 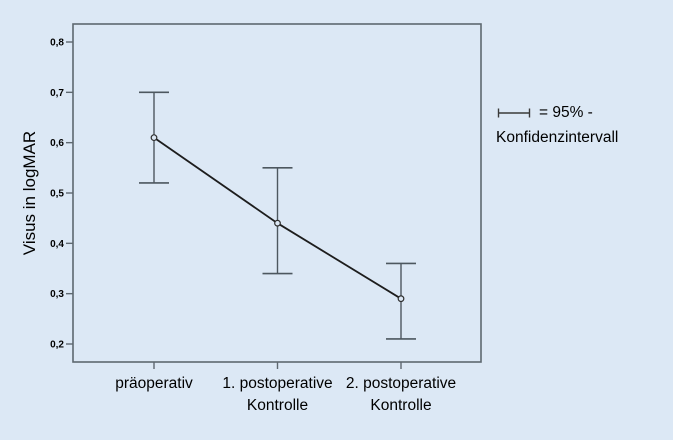 I want to click on y-tick-label: 0,8, so click(x=57, y=43).